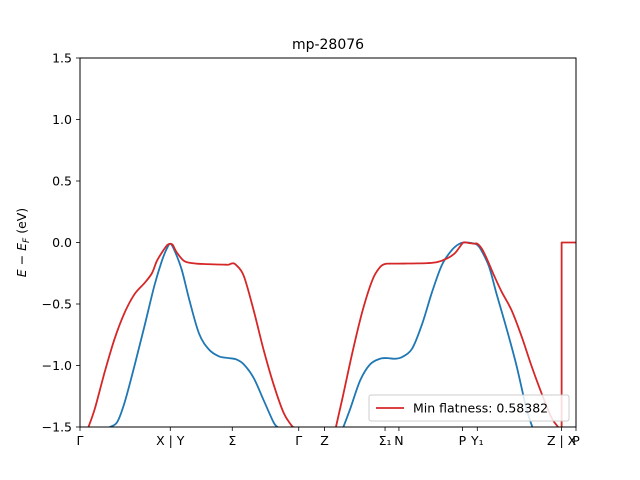  Describe the element at coordinates (21, 223) in the screenshot. I see `y-axis-label-unit: (eV)` at that location.